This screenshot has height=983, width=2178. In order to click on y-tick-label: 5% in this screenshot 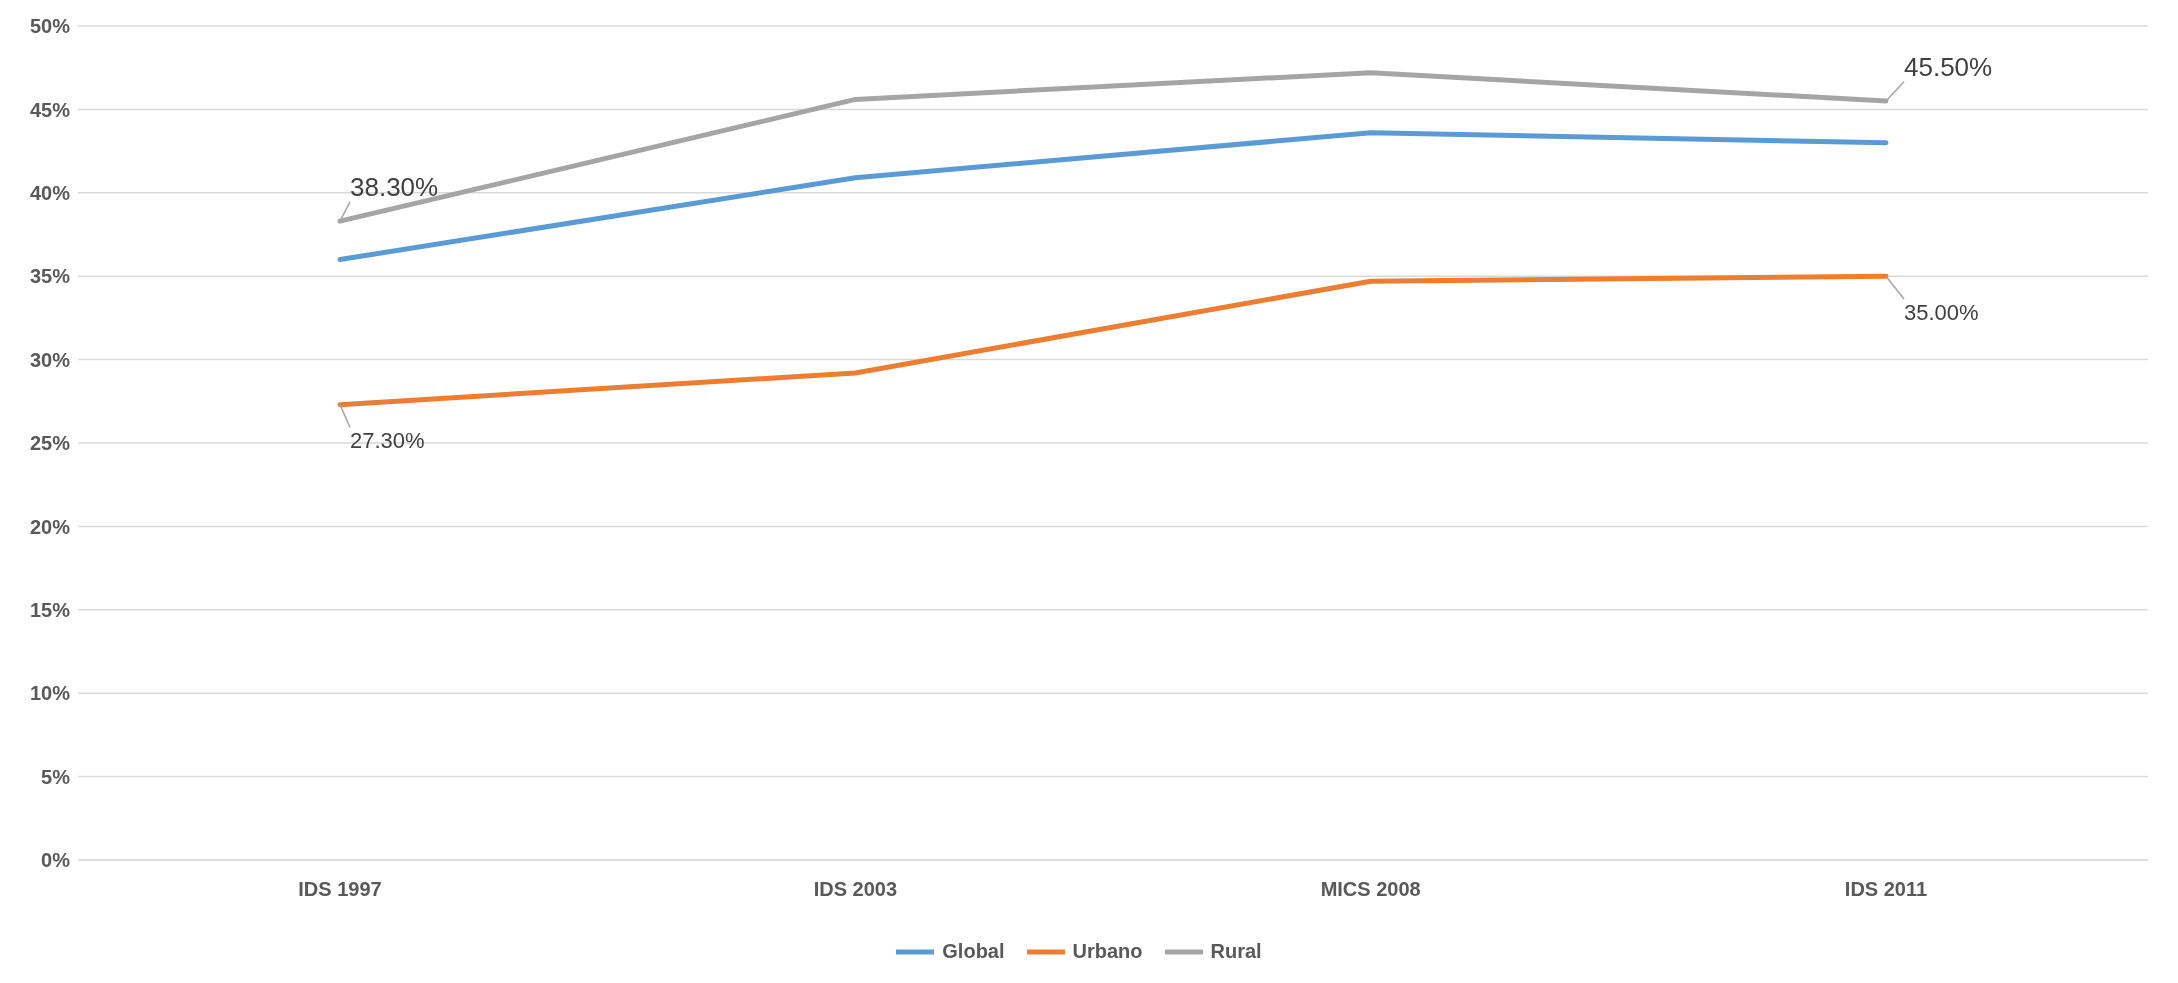, I will do `click(56, 776)`.